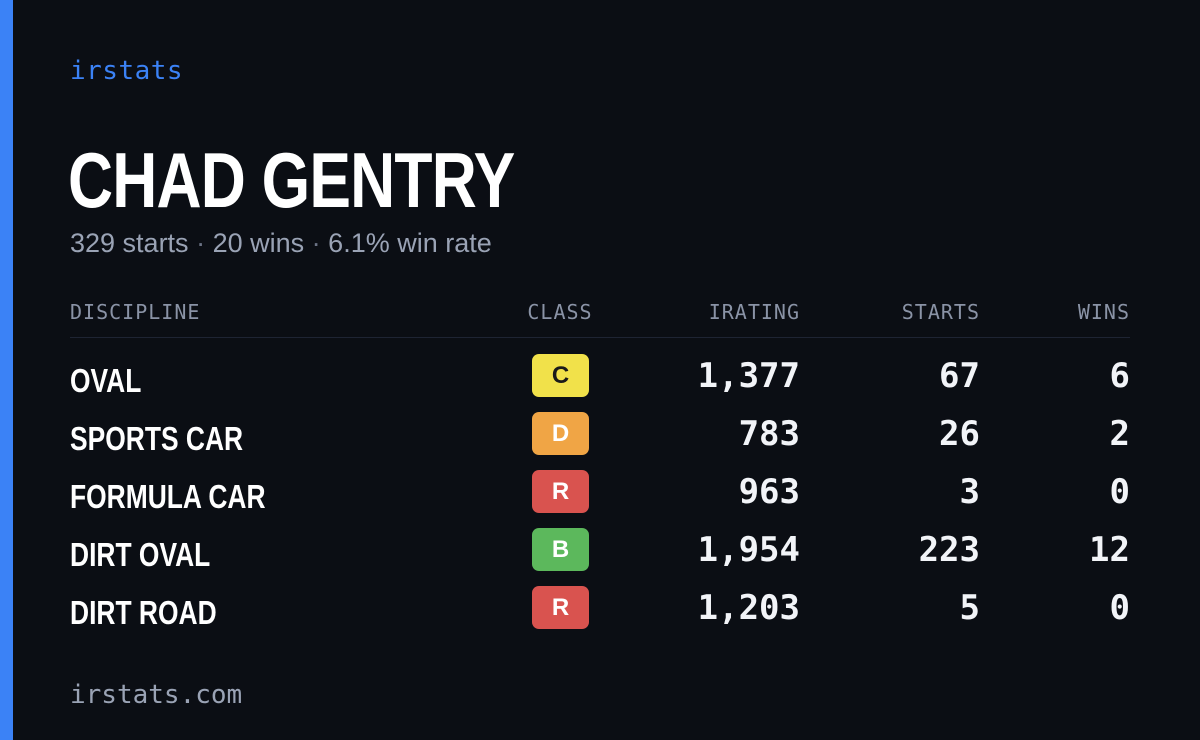 The width and height of the screenshot is (1200, 740). What do you see at coordinates (156, 695) in the screenshot?
I see `footer-url: irstats.com` at bounding box center [156, 695].